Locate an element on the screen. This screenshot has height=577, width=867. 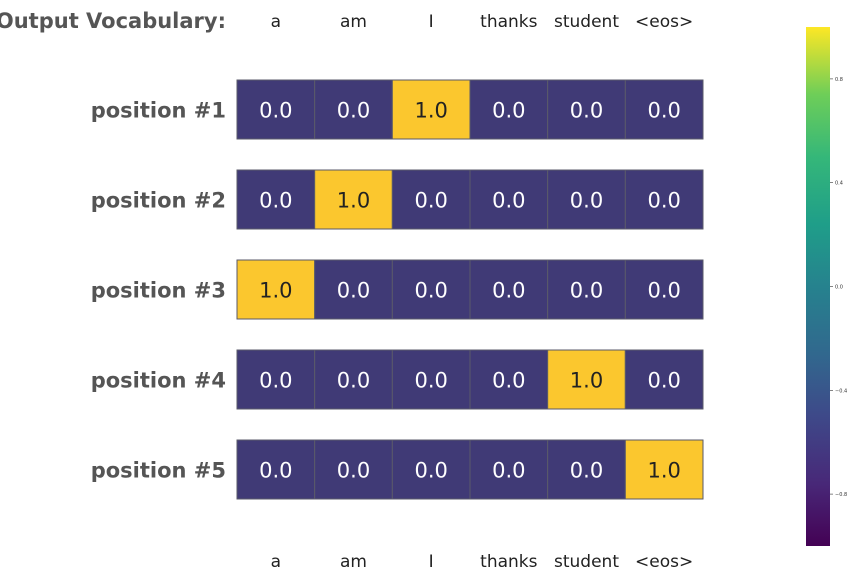
row-label: position #2 is located at coordinates (158, 201).